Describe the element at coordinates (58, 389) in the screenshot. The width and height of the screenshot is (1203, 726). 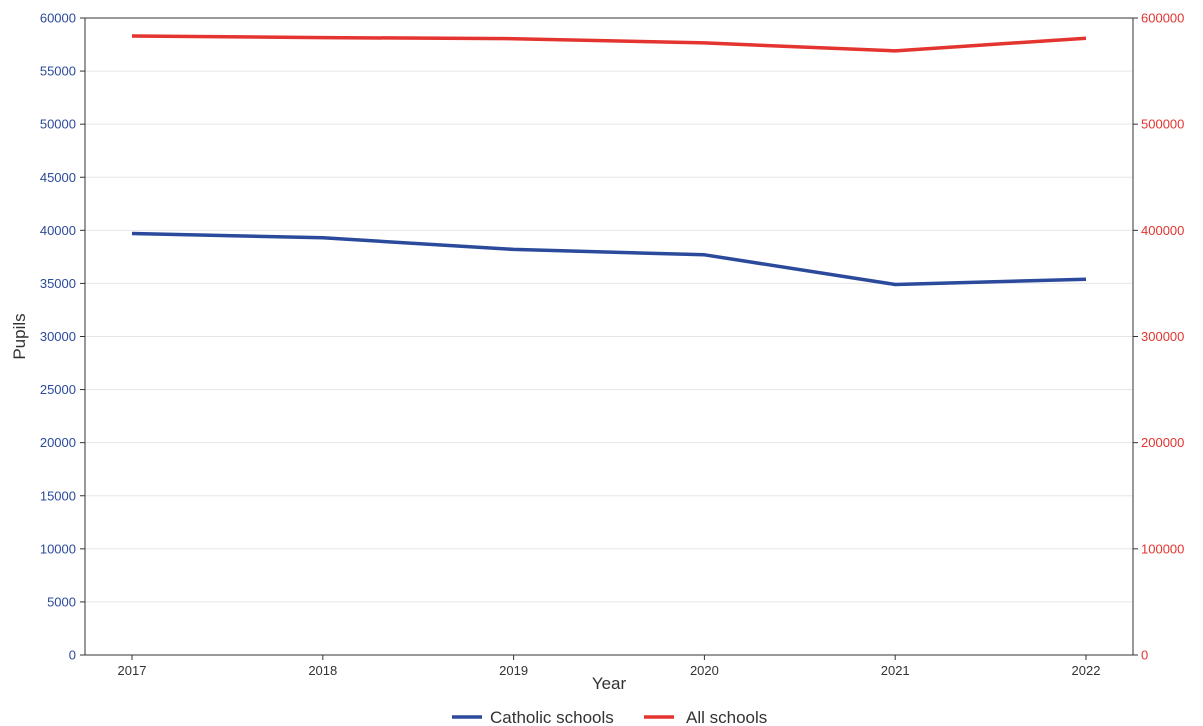
I see `left-tick-label: 25000` at that location.